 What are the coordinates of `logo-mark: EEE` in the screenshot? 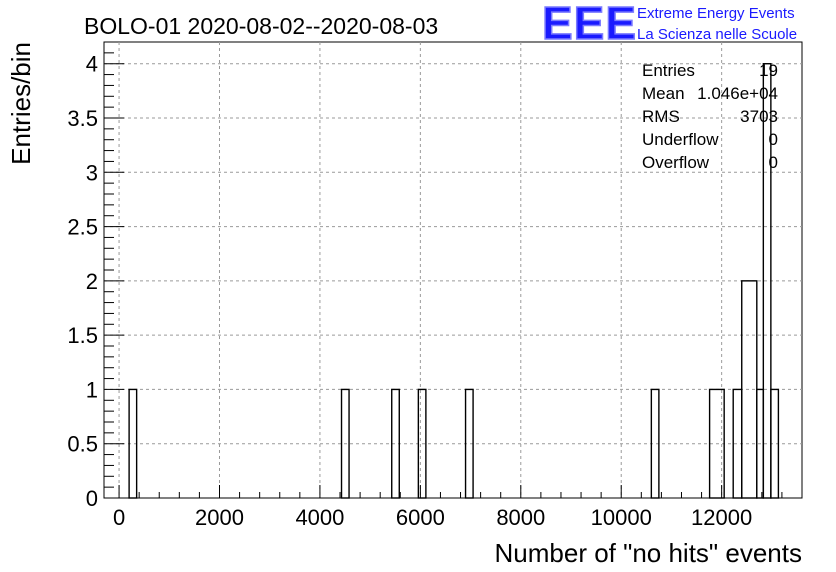 It's located at (589, 24).